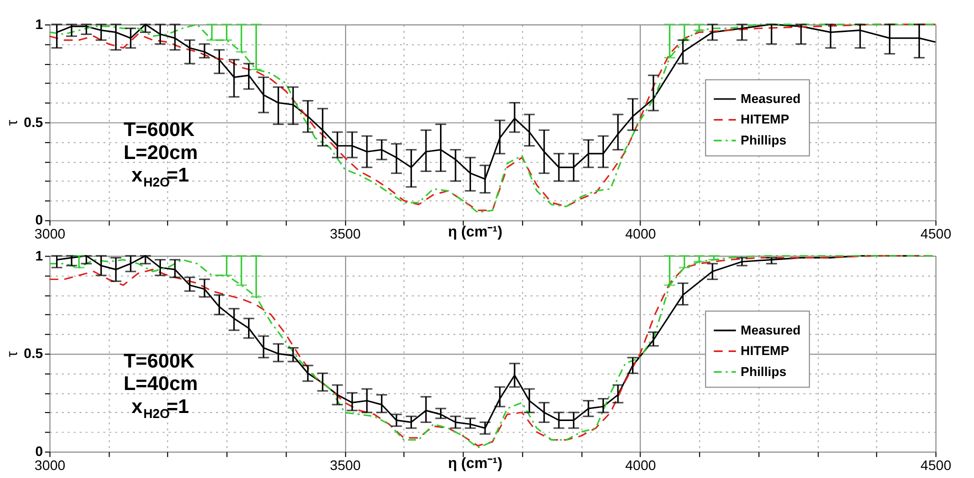  Describe the element at coordinates (161, 153) in the screenshot. I see `annotation: L=20cm` at that location.